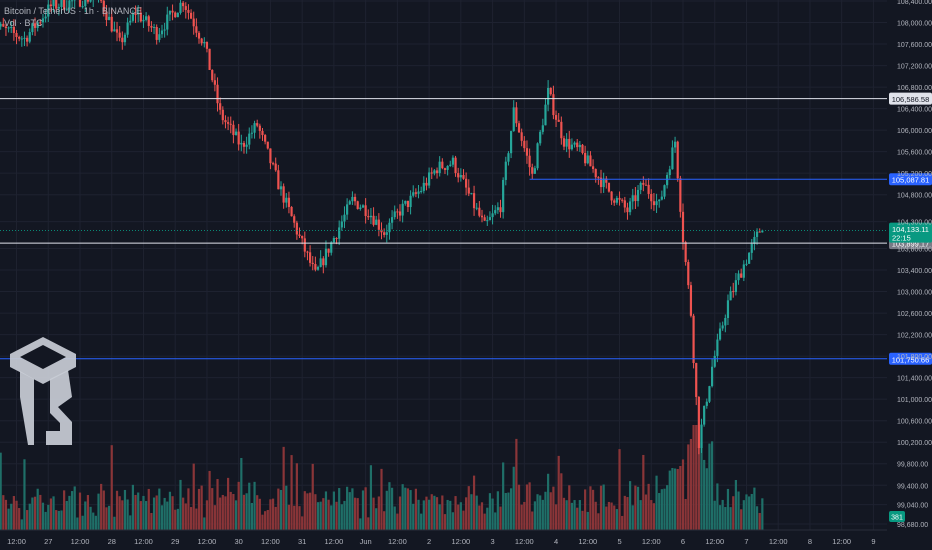 This screenshot has width=932, height=550. Describe the element at coordinates (73, 11) in the screenshot. I see `symbol-title: Bitcoin / TetherUS · 1h · BINANCE` at that location.